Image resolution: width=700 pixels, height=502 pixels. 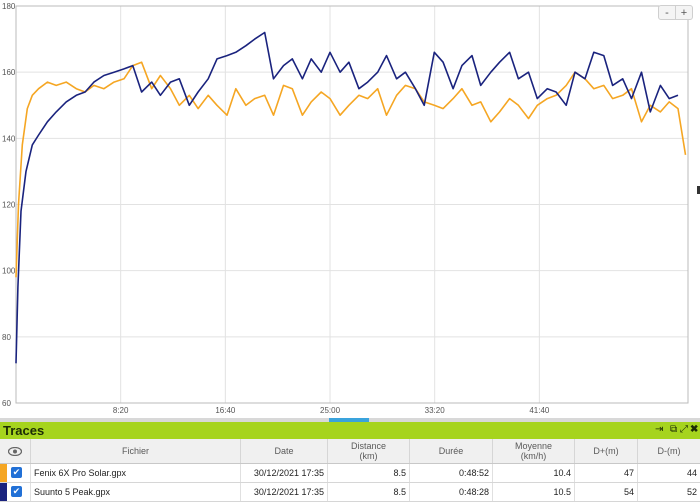 What do you see at coordinates (135, 492) in the screenshot?
I see `cell-file: Suunto 5 Peak.gpx` at bounding box center [135, 492].